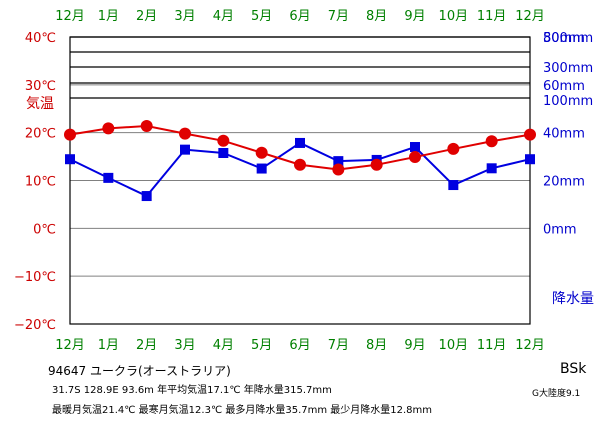 The image size is (611, 425). What do you see at coordinates (40, 38) in the screenshot?
I see `temp-tick: 40℃` at bounding box center [40, 38].